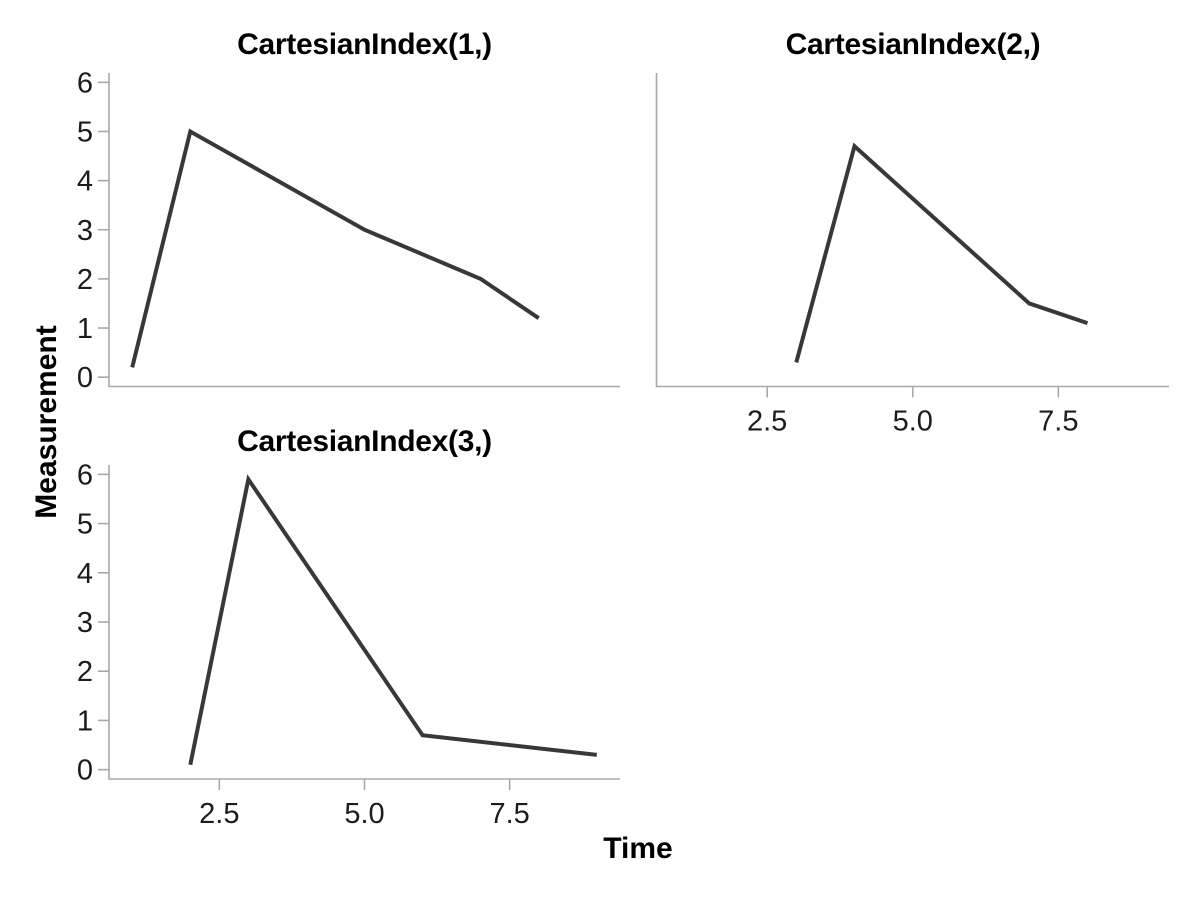 The image size is (1200, 900). Describe the element at coordinates (941, 252) in the screenshot. I see `panel-2-data-line` at that location.